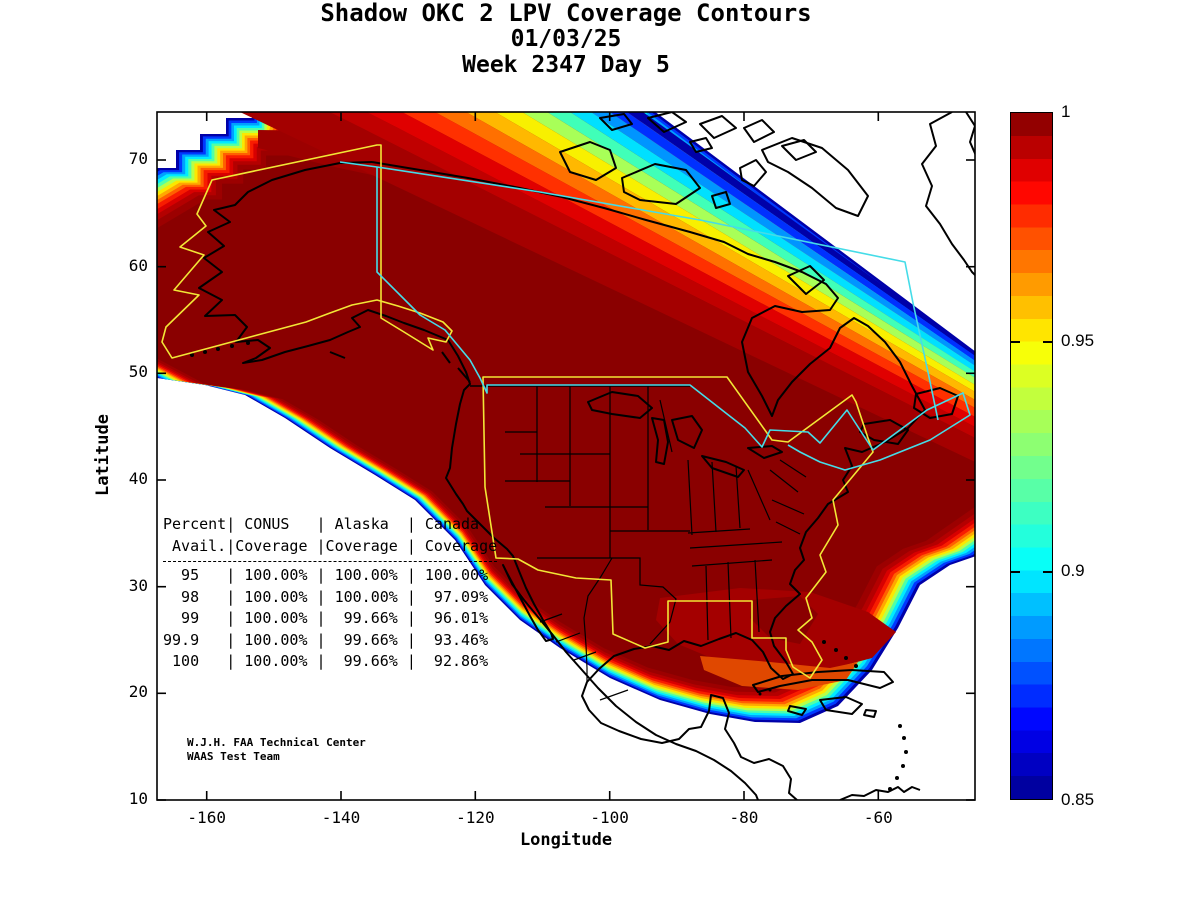  Describe the element at coordinates (1073, 570) in the screenshot. I see `colorbar-tick-label: 0.9` at that location.